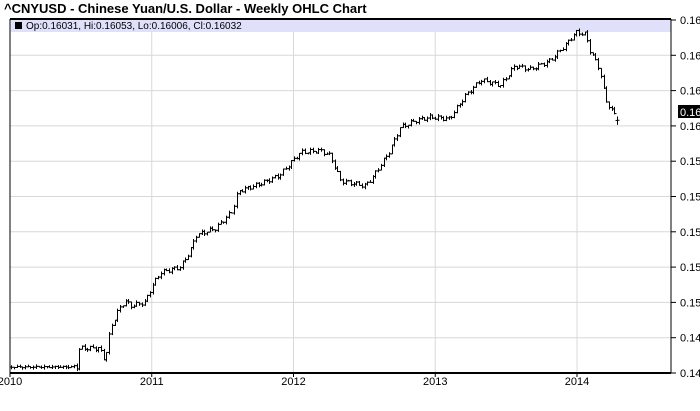  What do you see at coordinates (11, 382) in the screenshot?
I see `x-tick-label: 2010` at bounding box center [11, 382].